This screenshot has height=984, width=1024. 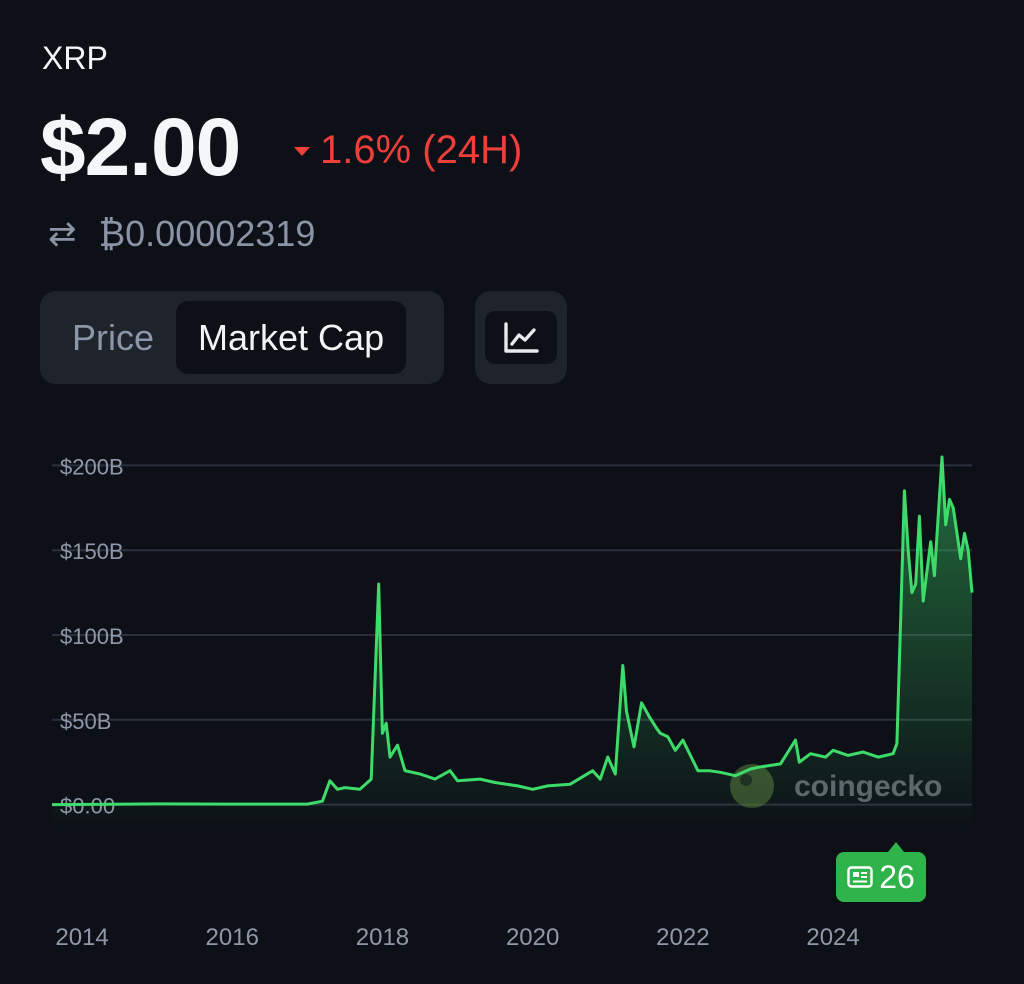 I want to click on line-chart-icon, so click(x=521, y=337).